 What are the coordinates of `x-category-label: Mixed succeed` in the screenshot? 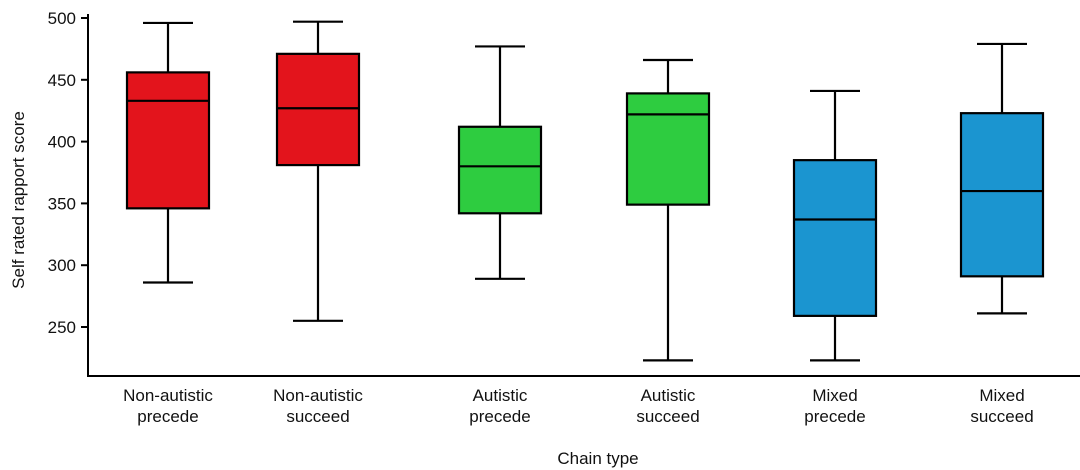 It's located at (1001, 406).